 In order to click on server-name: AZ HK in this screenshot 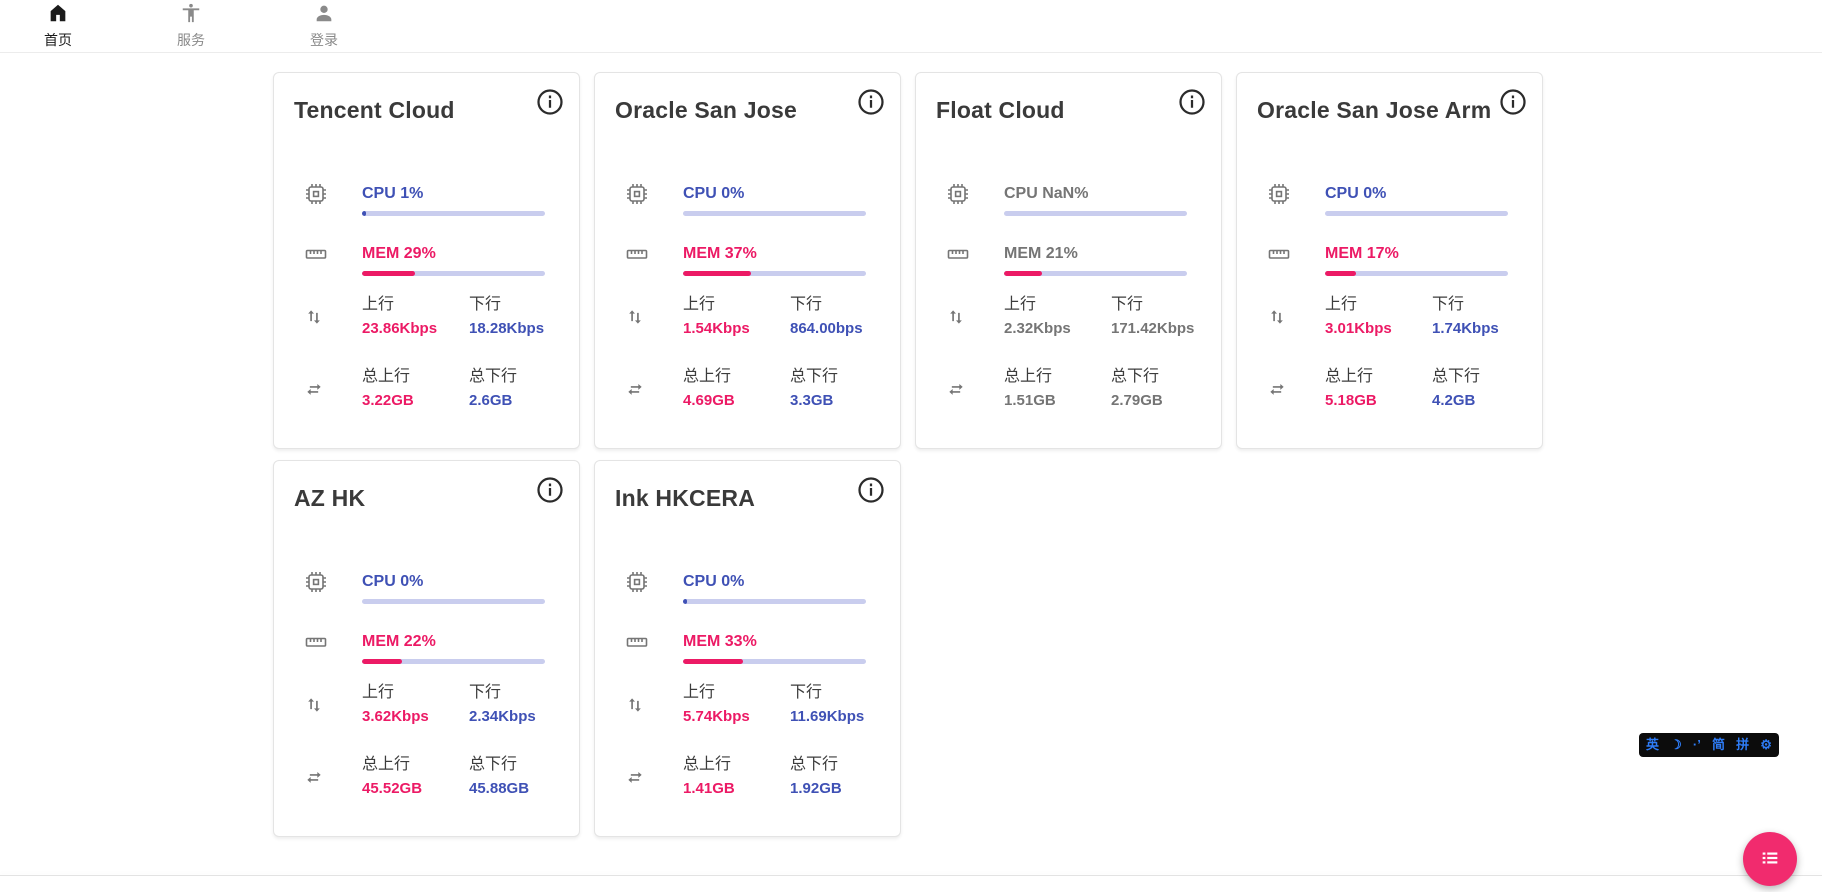, I will do `click(330, 498)`.